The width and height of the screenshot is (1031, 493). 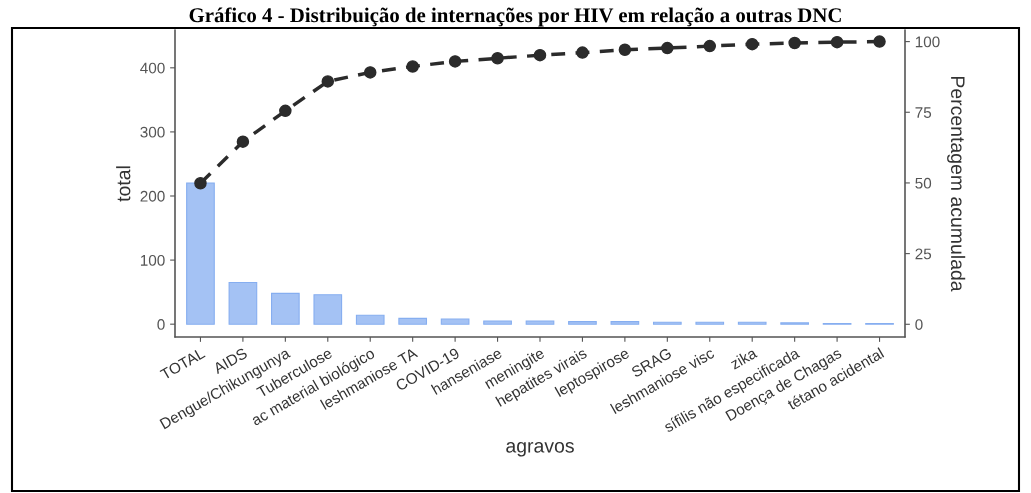 What do you see at coordinates (161, 324) in the screenshot?
I see `y-tick-label: 0` at bounding box center [161, 324].